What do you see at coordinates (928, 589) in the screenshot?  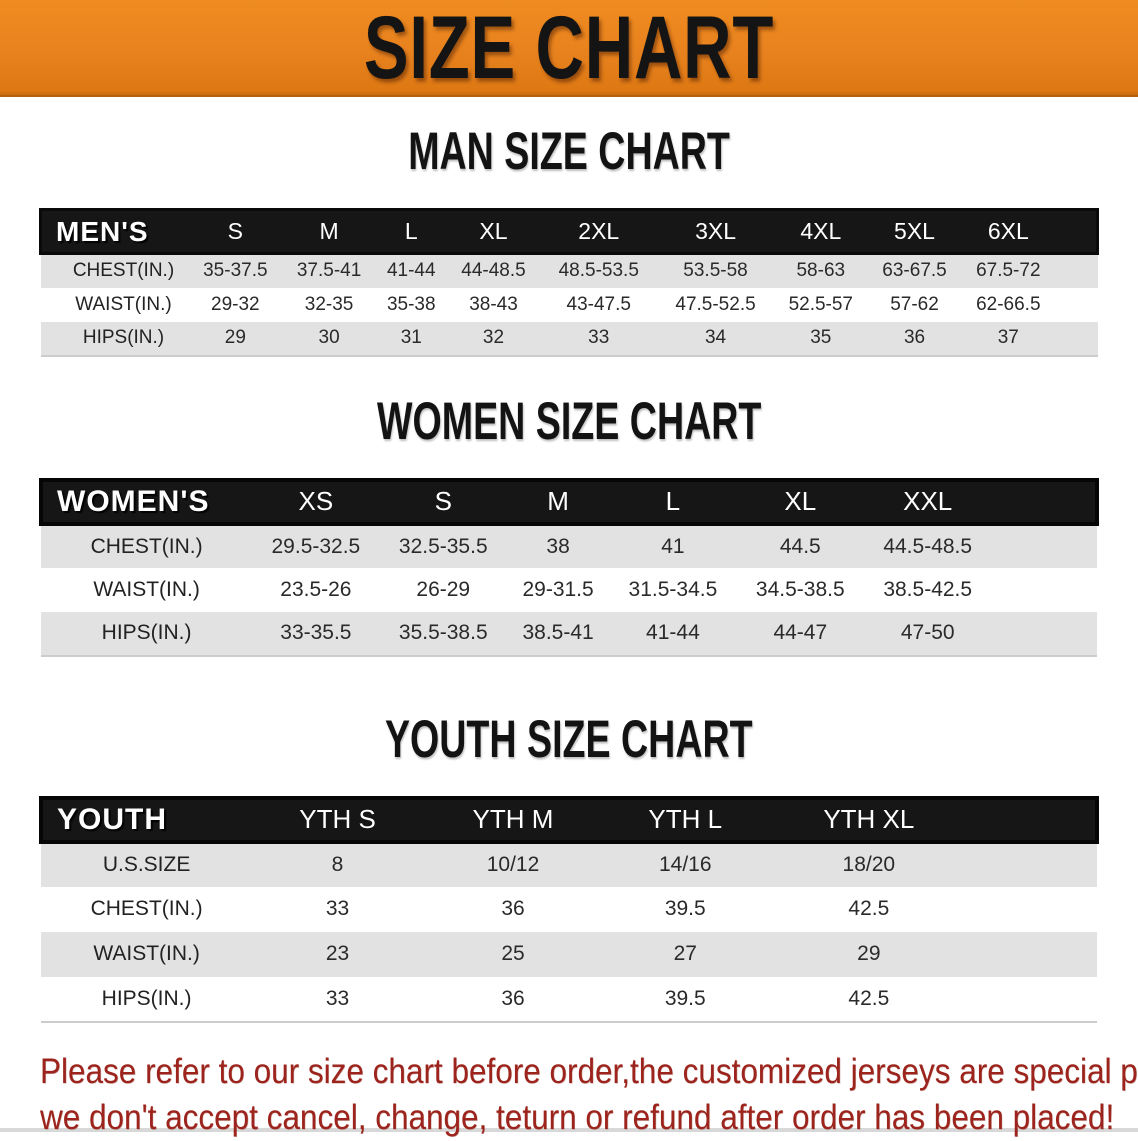 I see `women-measure-value: 38.5-42.5` at bounding box center [928, 589].